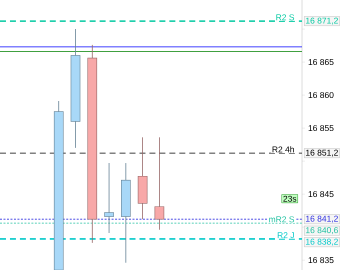 Image resolution: width=359 pixels, height=270 pixels. I want to click on y-tick-label: 16 860, so click(321, 95).